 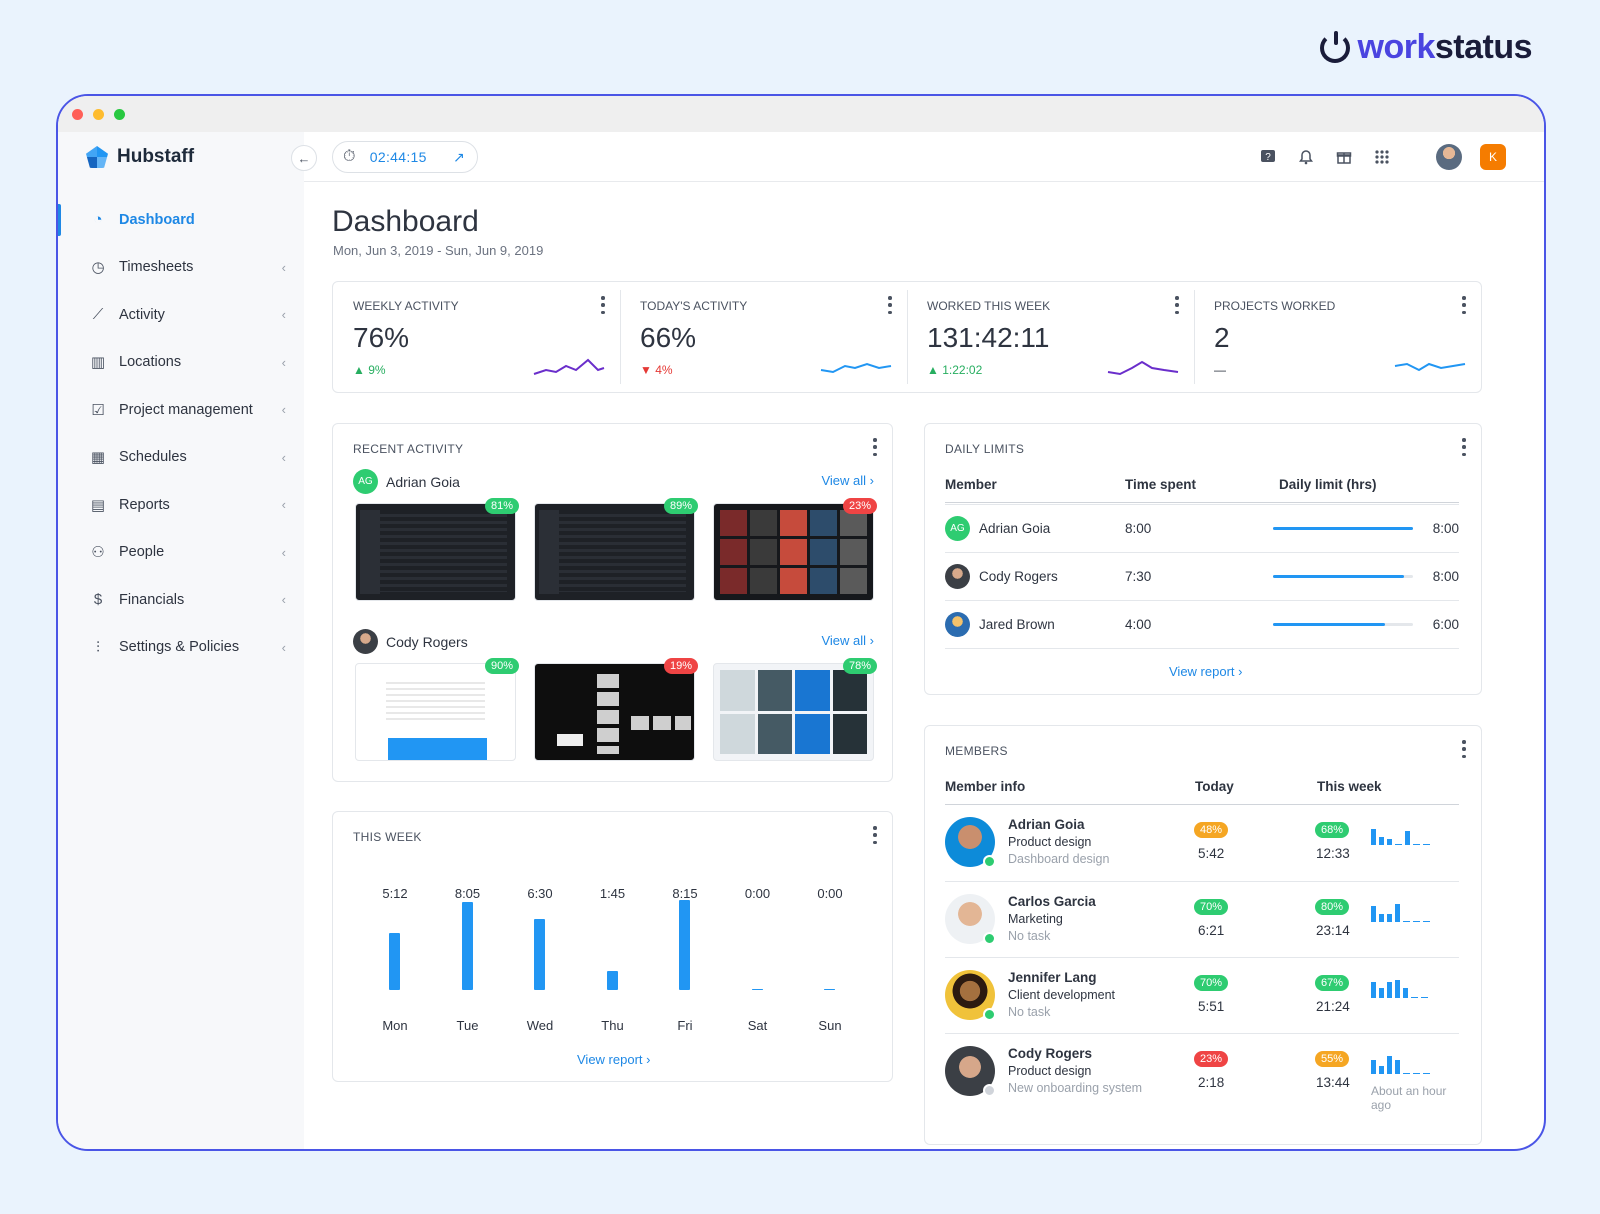 What do you see at coordinates (1344, 157) in the screenshot?
I see `gift-icon` at bounding box center [1344, 157].